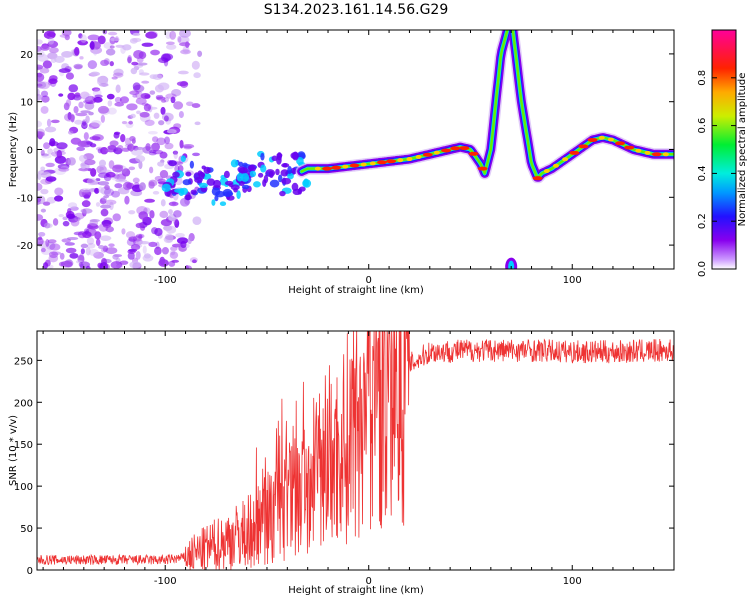 This screenshot has height=600, width=750. Describe the element at coordinates (30, 151) in the screenshot. I see `y-tick-label: 0` at that location.